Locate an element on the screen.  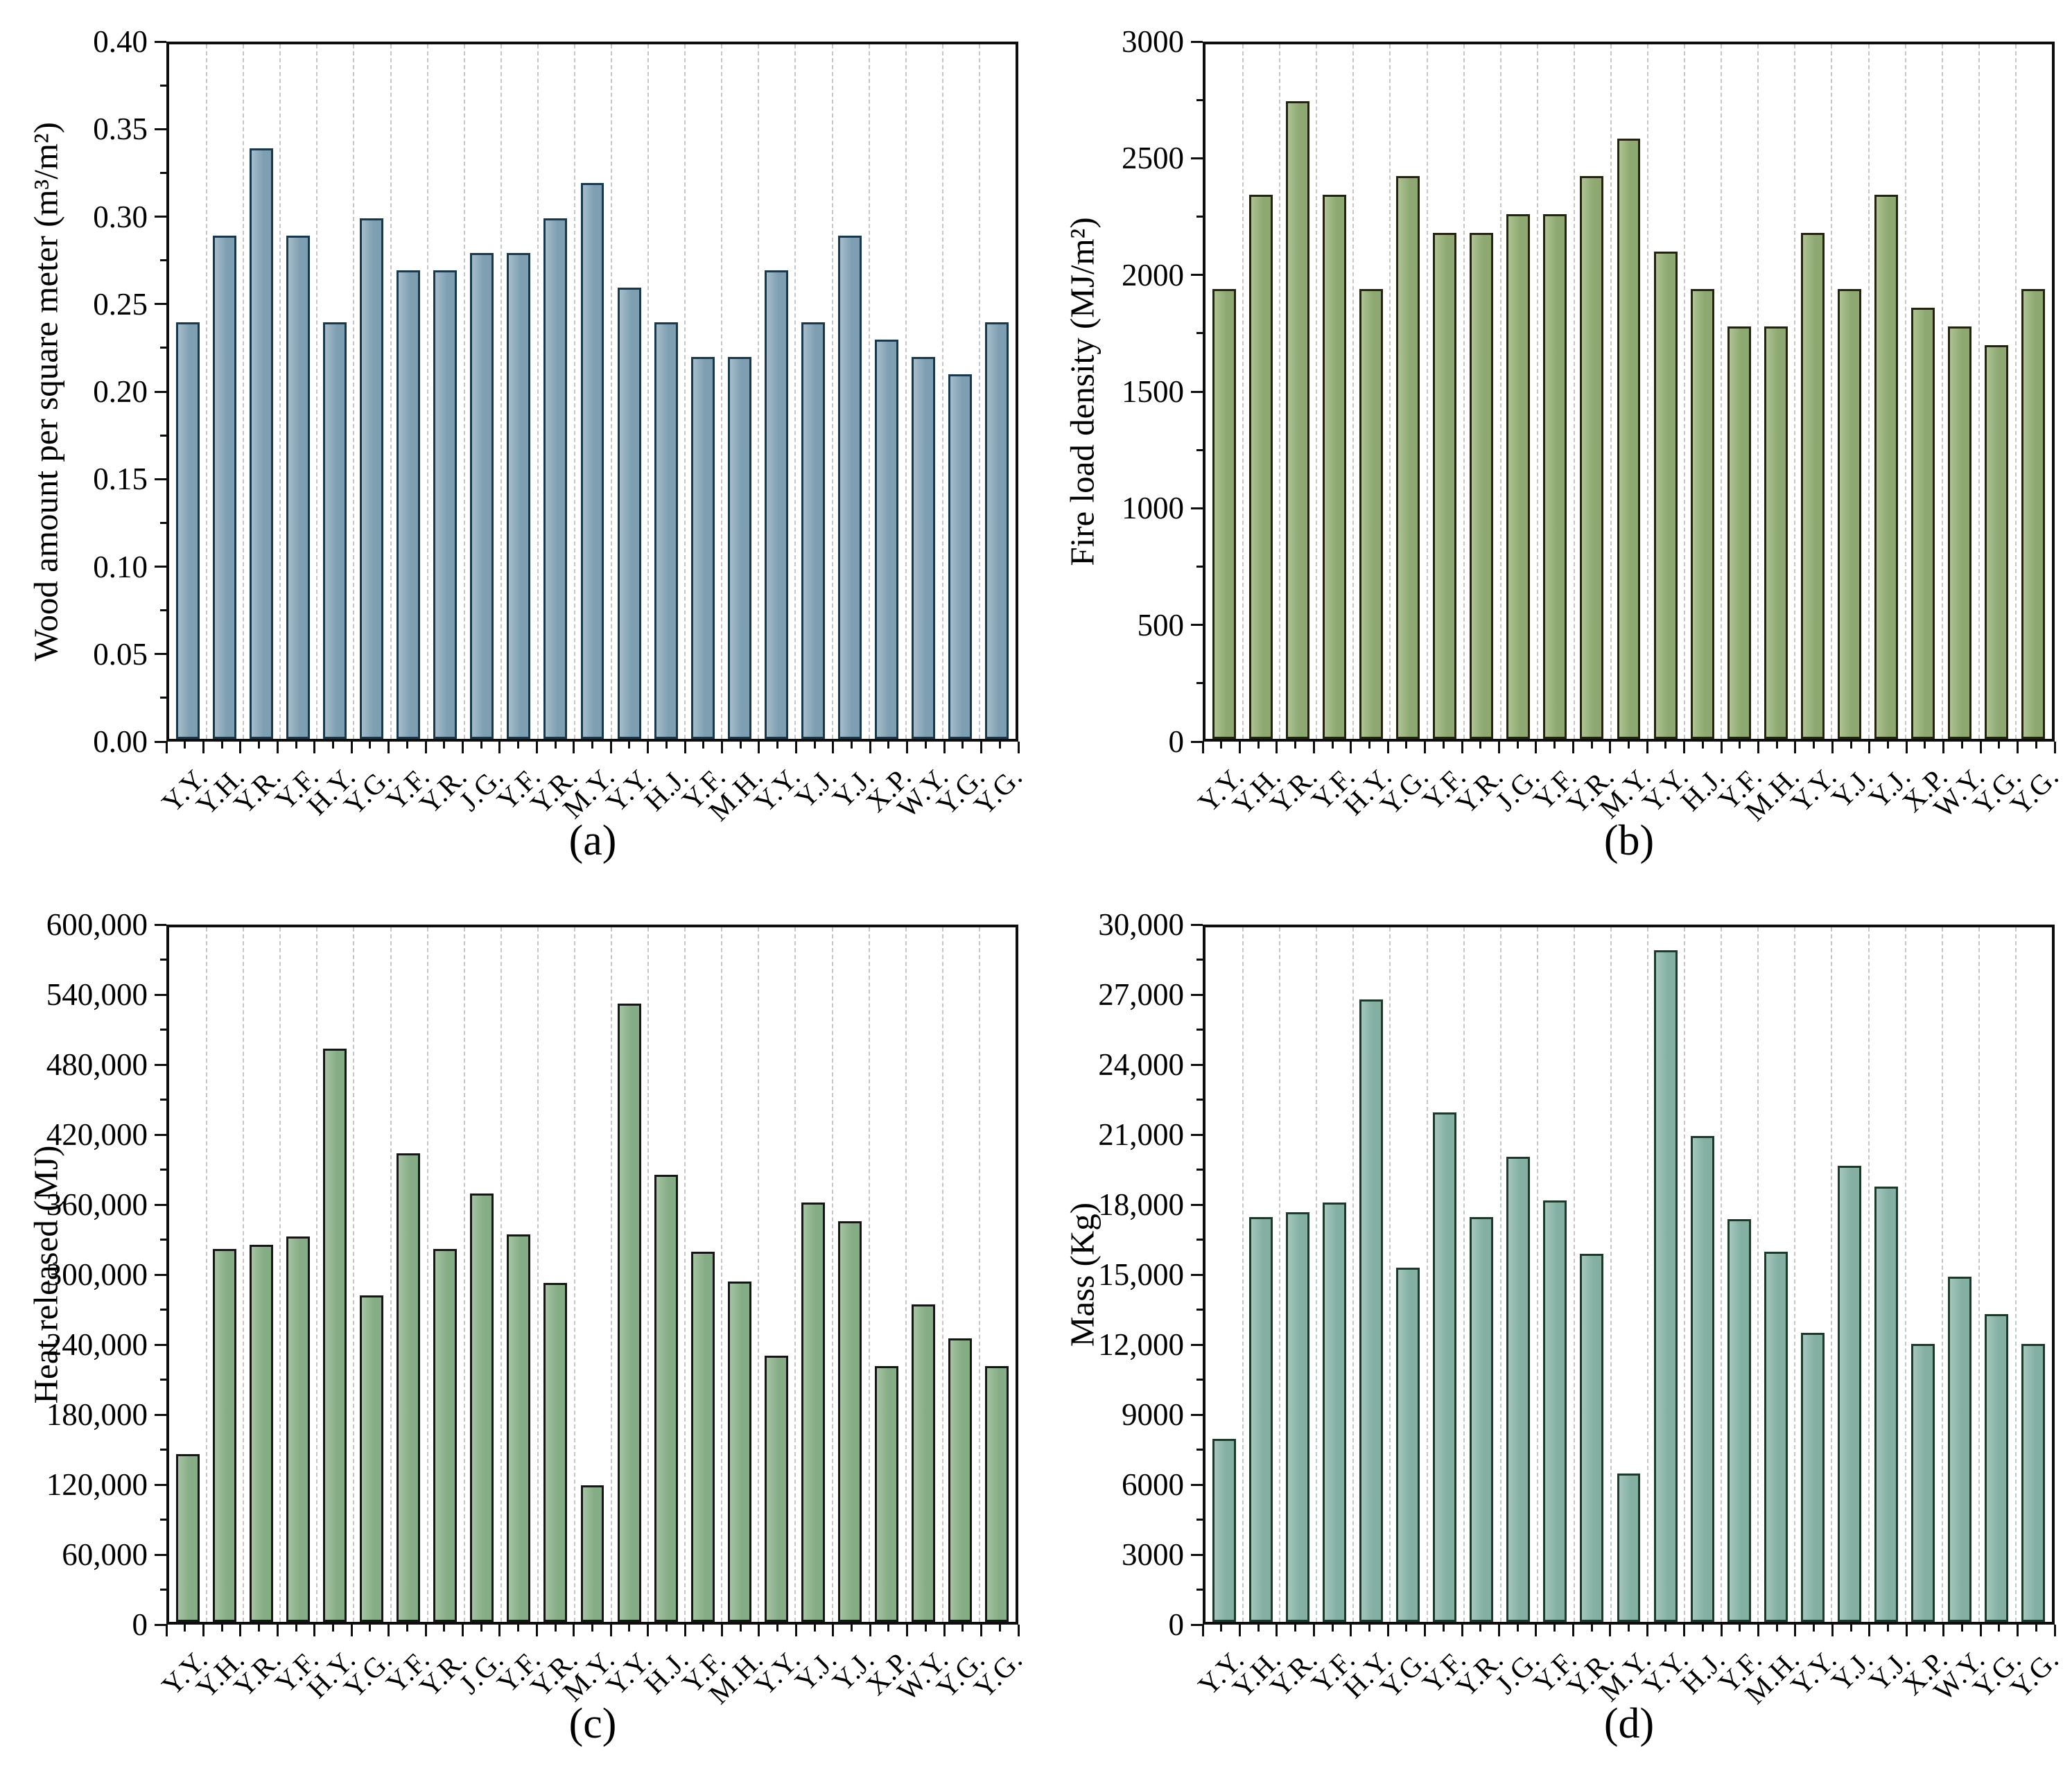
y-tick-label: 1000 is located at coordinates (1153, 508).